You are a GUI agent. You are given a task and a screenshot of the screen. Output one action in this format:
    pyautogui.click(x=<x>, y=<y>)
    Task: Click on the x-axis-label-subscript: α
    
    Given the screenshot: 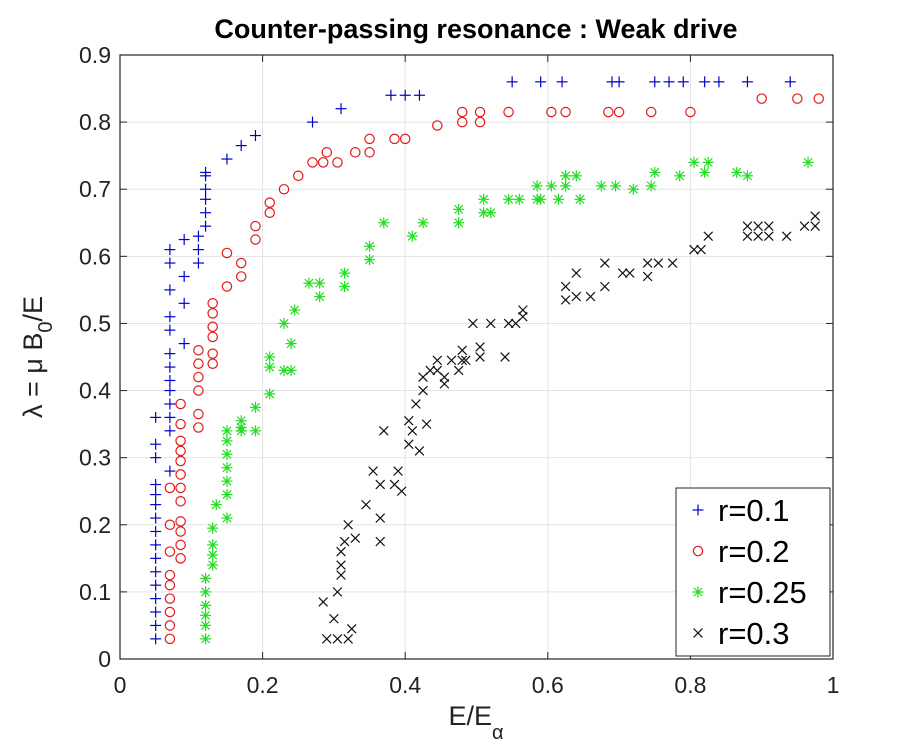 What is the action you would take?
    pyautogui.click(x=498, y=733)
    